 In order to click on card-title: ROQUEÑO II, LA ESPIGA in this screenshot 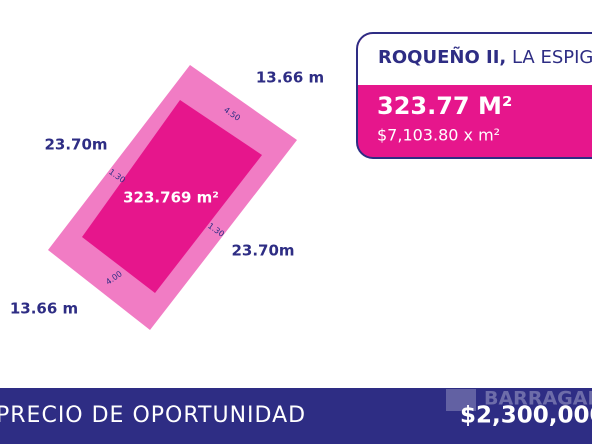, I will do `click(485, 56)`.